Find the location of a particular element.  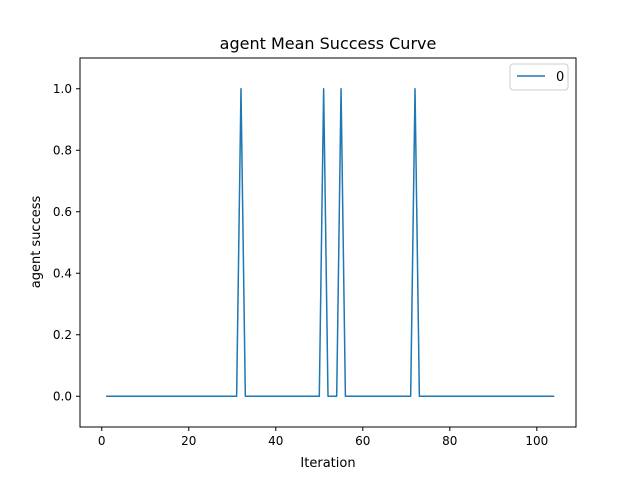

y-axis-label: agent success is located at coordinates (36, 242).